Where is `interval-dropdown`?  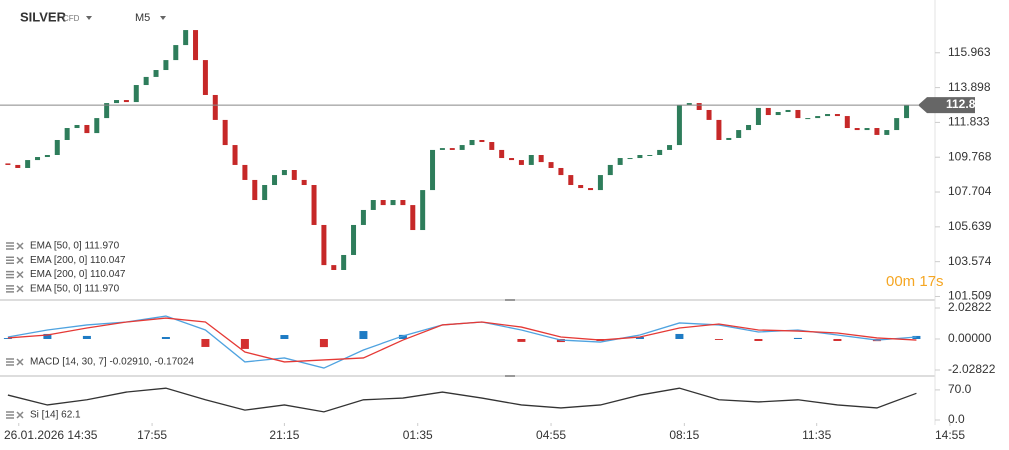
interval-dropdown is located at coordinates (163, 18).